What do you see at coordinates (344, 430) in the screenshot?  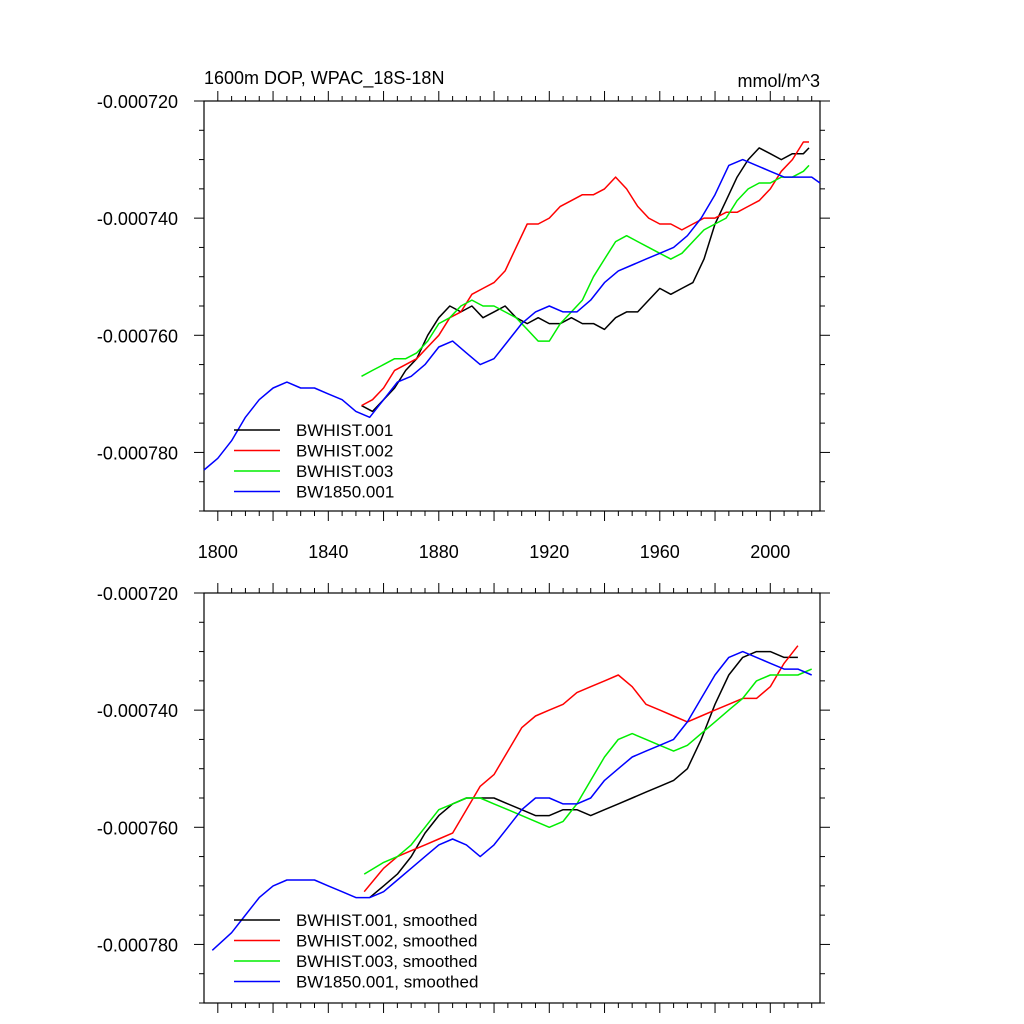 I see `legend-label: BWHIST.001` at bounding box center [344, 430].